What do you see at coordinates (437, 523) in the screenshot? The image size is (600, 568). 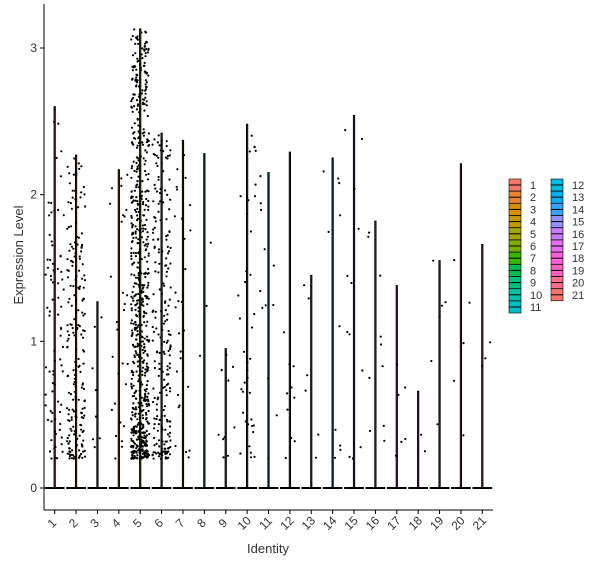 I see `x-tick-label: 19` at bounding box center [437, 523].